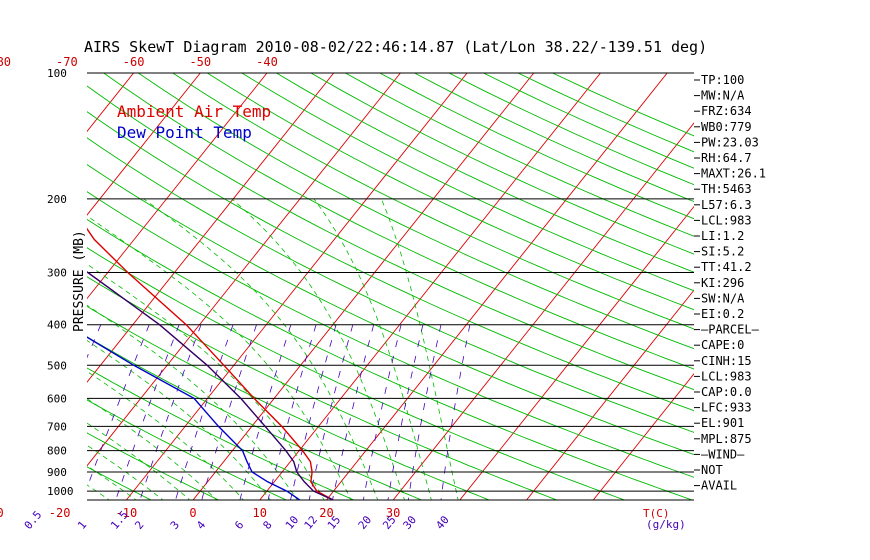  What do you see at coordinates (57, 472) in the screenshot?
I see `pressure-tick-label: 900` at bounding box center [57, 472].